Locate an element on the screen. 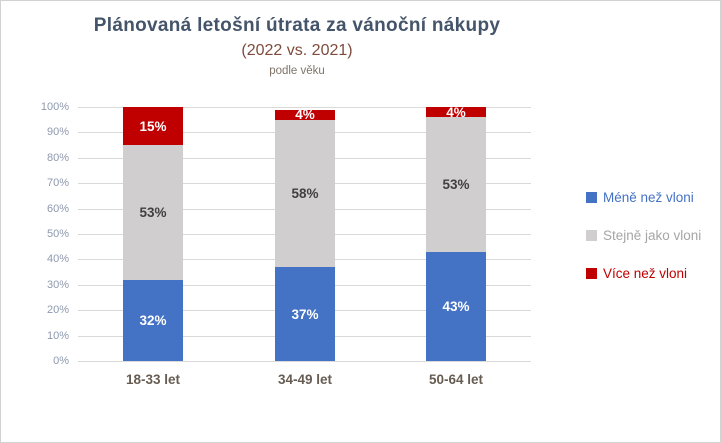 The image size is (721, 443). category-label: 18-33 let is located at coordinates (153, 379).